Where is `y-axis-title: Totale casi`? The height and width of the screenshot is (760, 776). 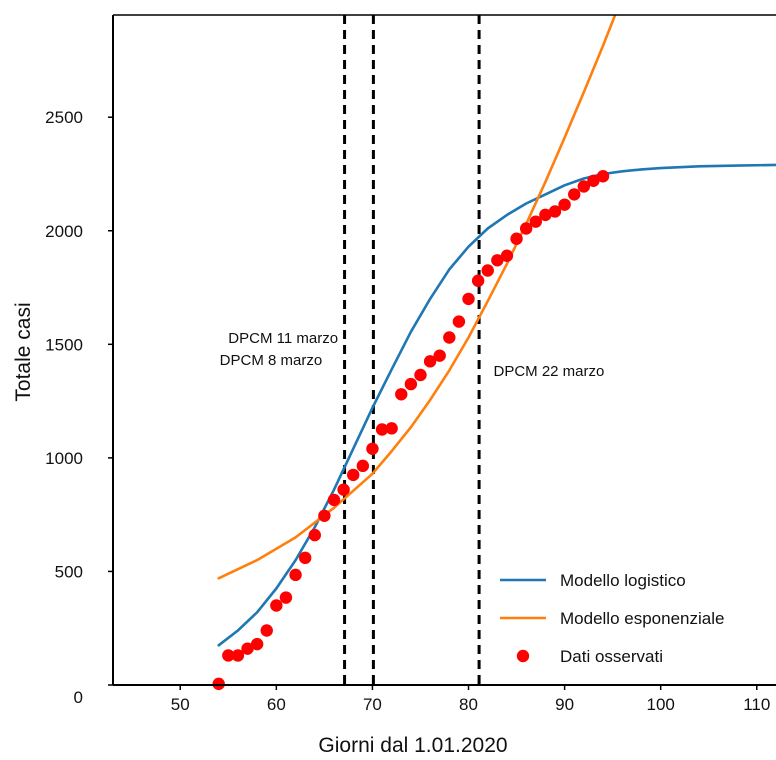 y-axis-title: Totale casi is located at coordinates (23, 351).